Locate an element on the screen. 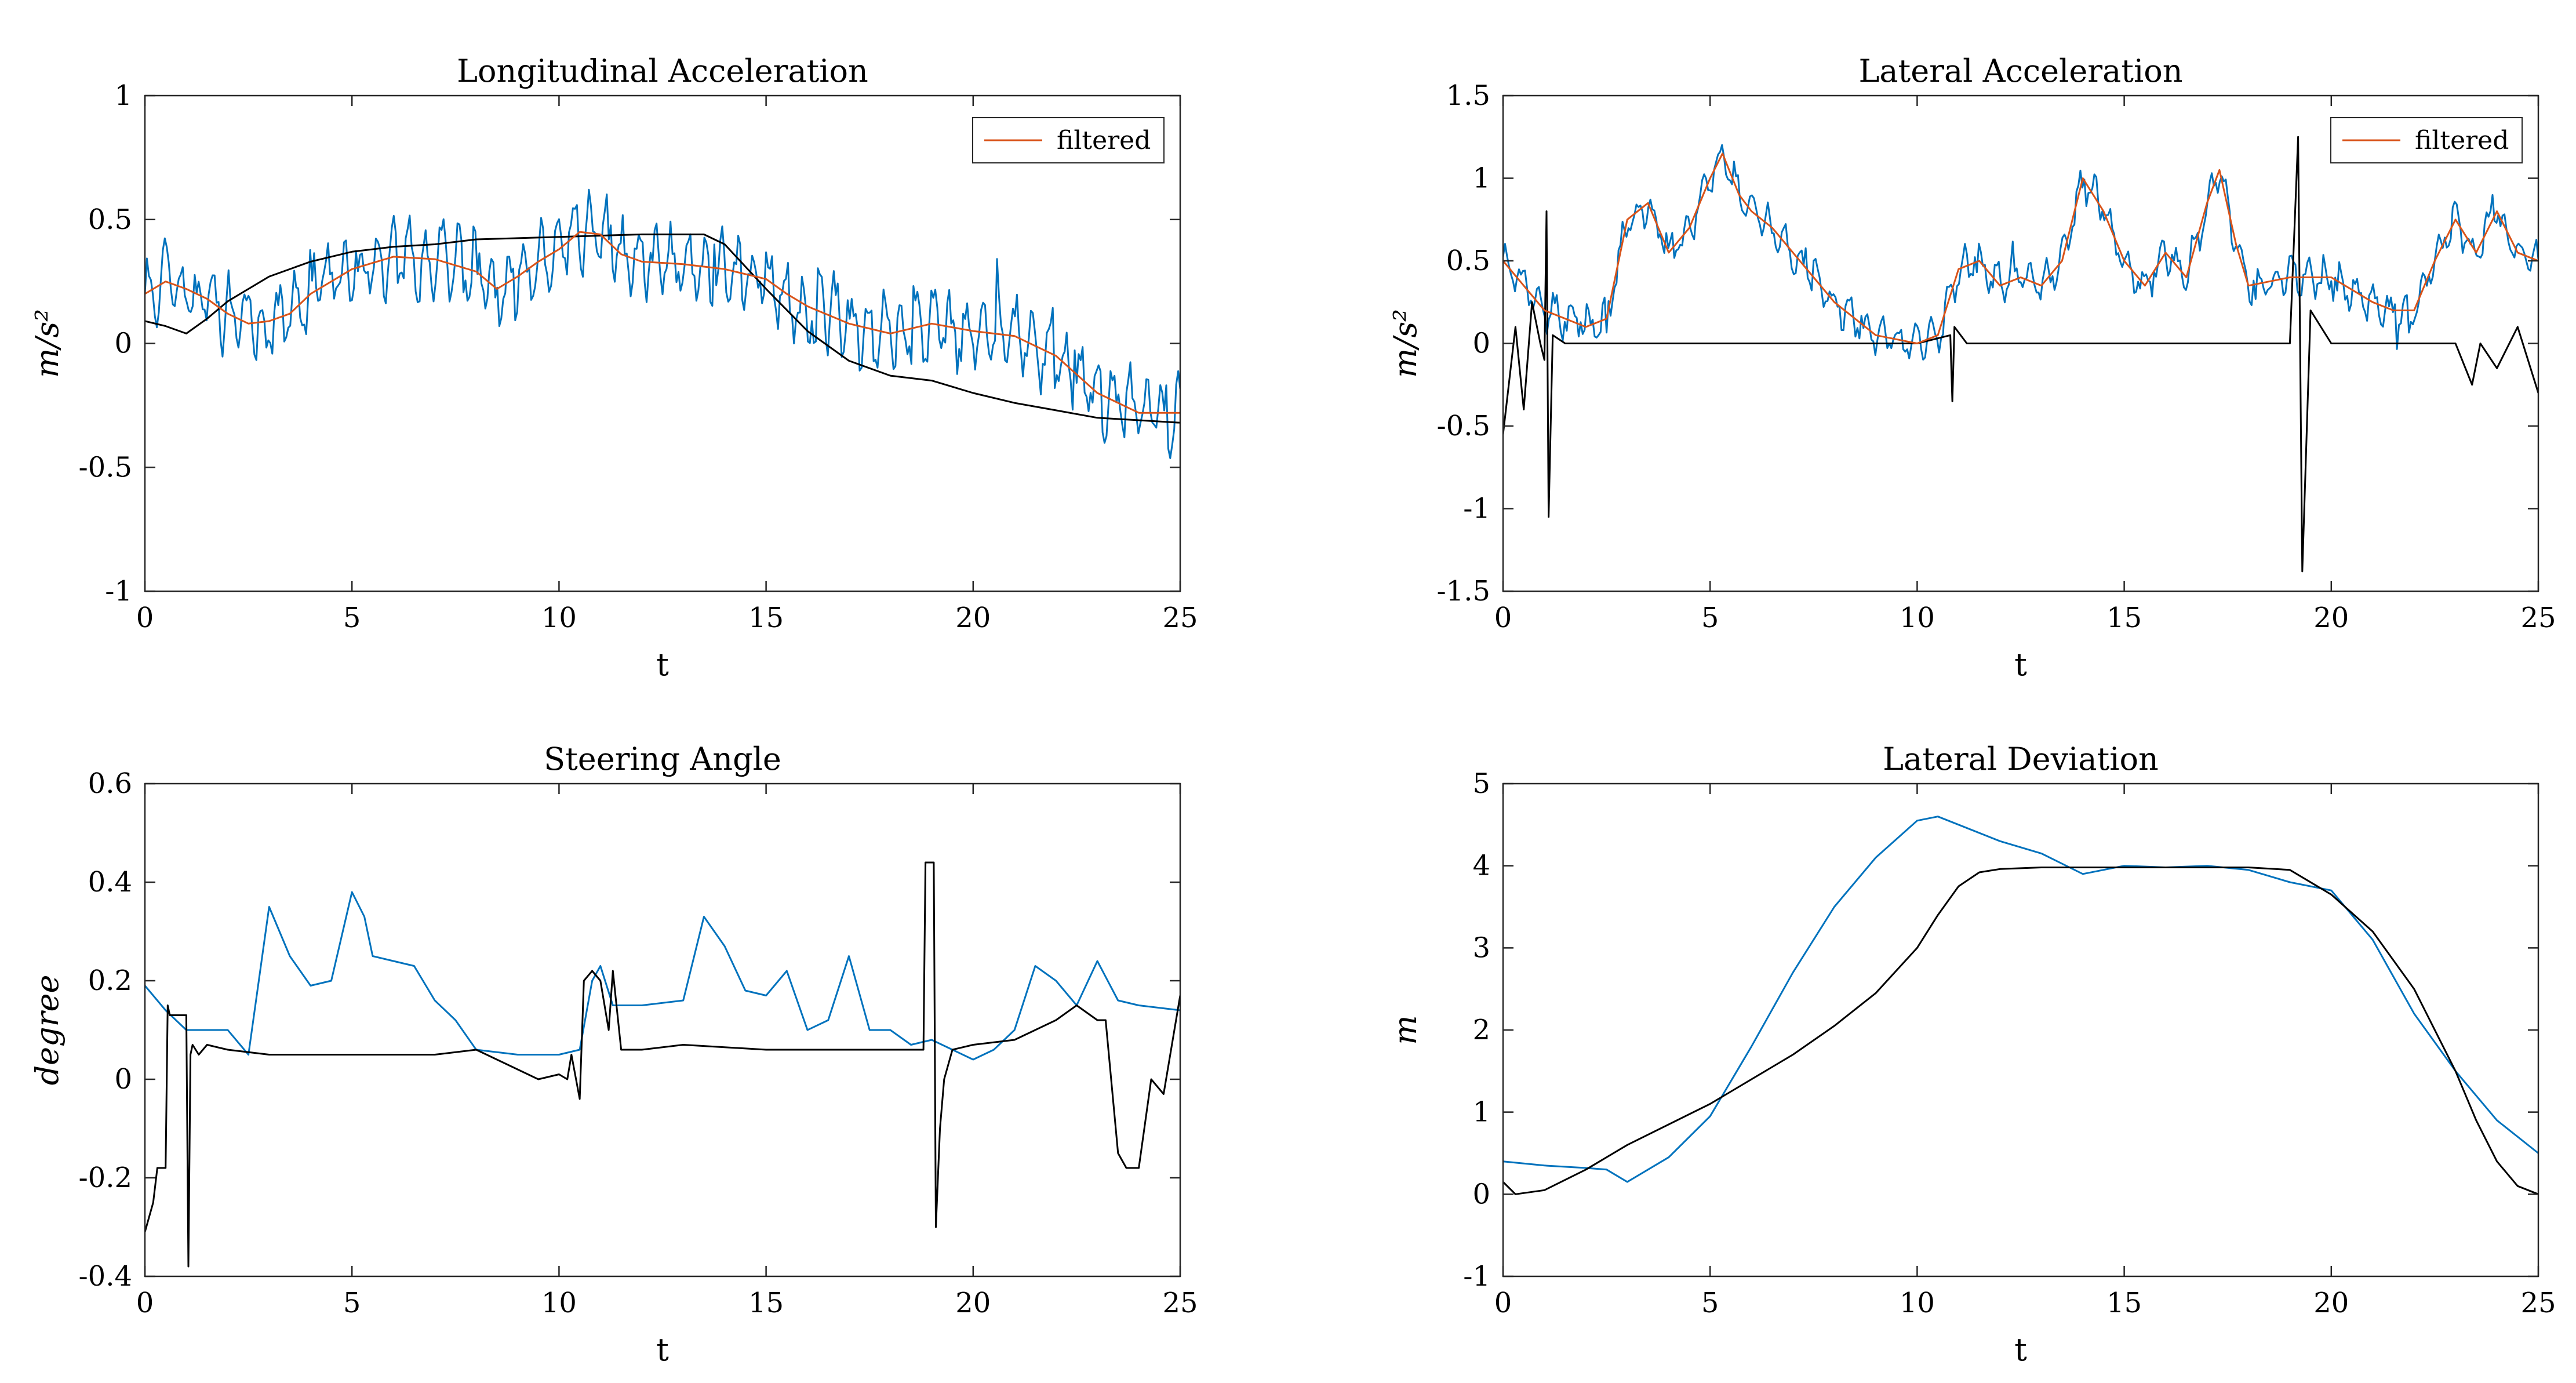 The image size is (2576, 1383). axes-box is located at coordinates (663, 1030).